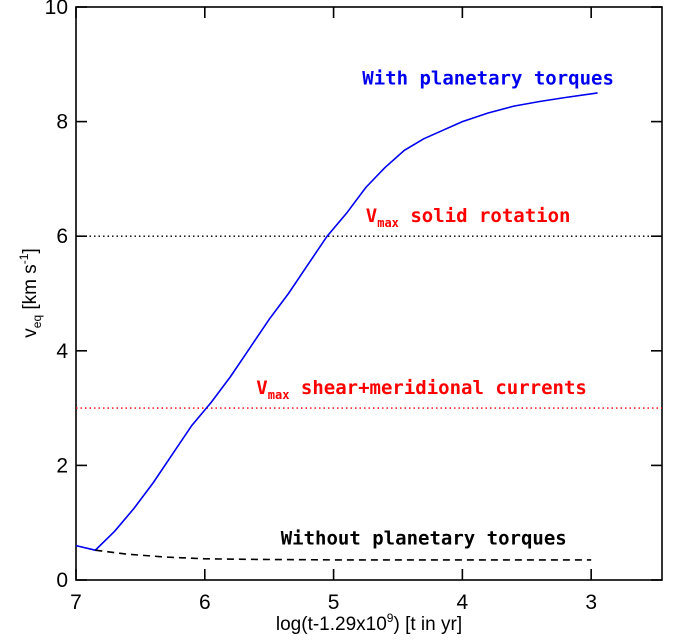 Image resolution: width=675 pixels, height=643 pixels. I want to click on x-axis-label-tail: ) [t in yr], so click(427, 624).